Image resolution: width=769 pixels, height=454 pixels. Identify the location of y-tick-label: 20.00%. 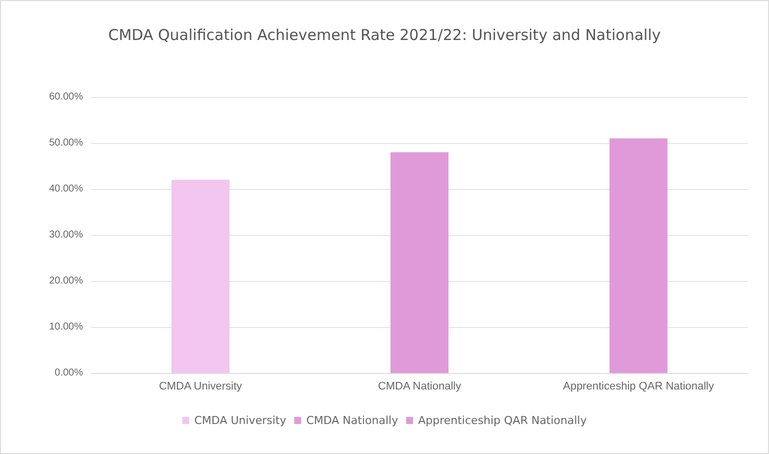
(66, 281).